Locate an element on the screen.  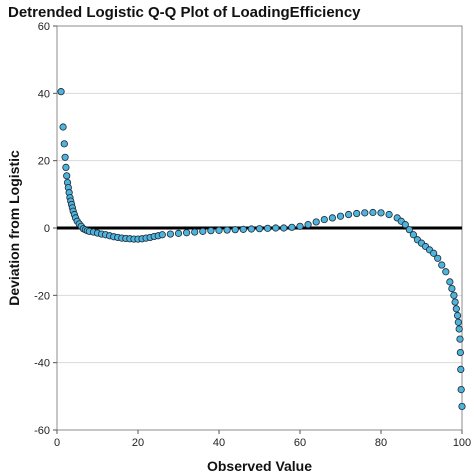
y-tick-label-2: 20 is located at coordinates (44, 162).